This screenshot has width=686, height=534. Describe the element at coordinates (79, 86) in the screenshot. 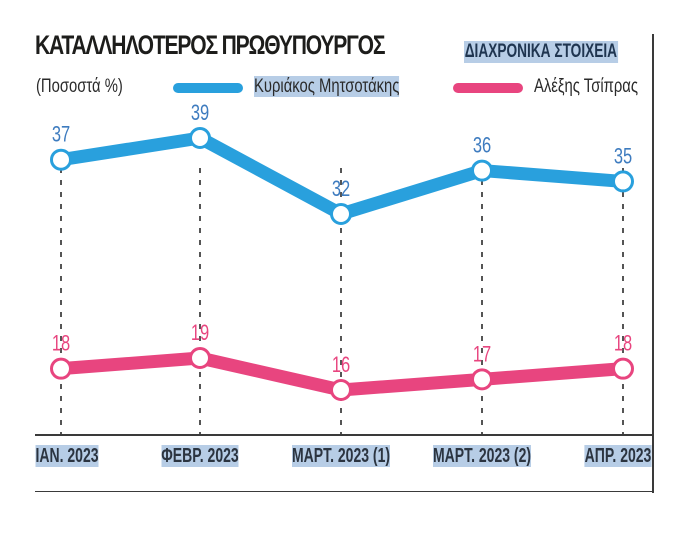

I see `unit-label: (Ποσοστά %)` at that location.